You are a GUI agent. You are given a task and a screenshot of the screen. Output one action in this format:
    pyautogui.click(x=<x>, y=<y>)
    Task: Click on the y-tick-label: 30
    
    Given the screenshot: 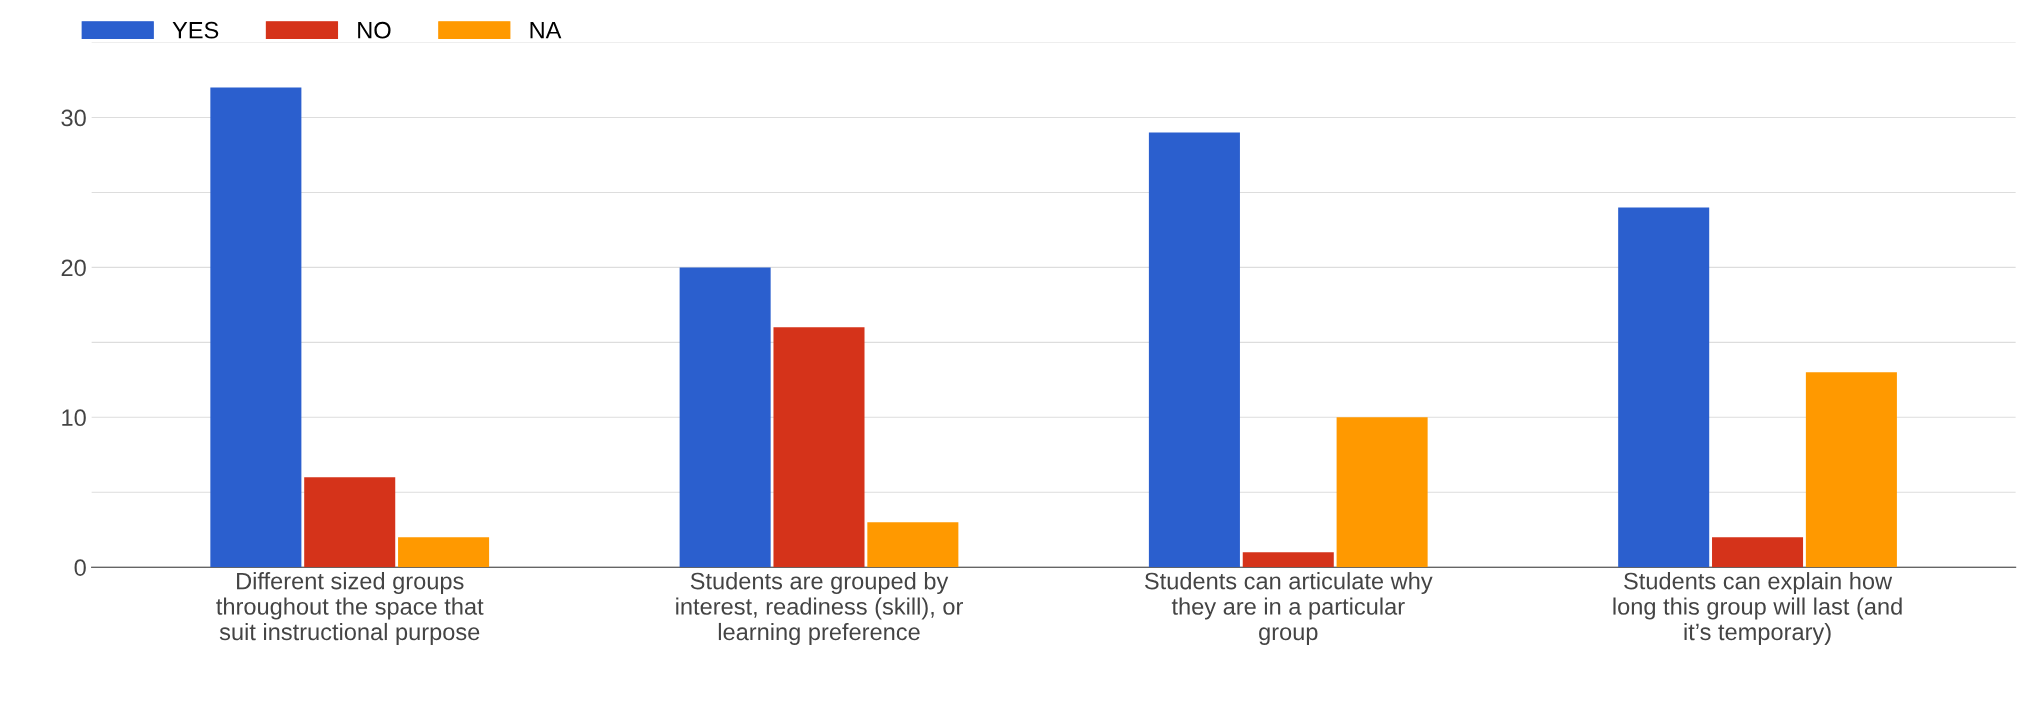 What is the action you would take?
    pyautogui.click(x=73, y=118)
    